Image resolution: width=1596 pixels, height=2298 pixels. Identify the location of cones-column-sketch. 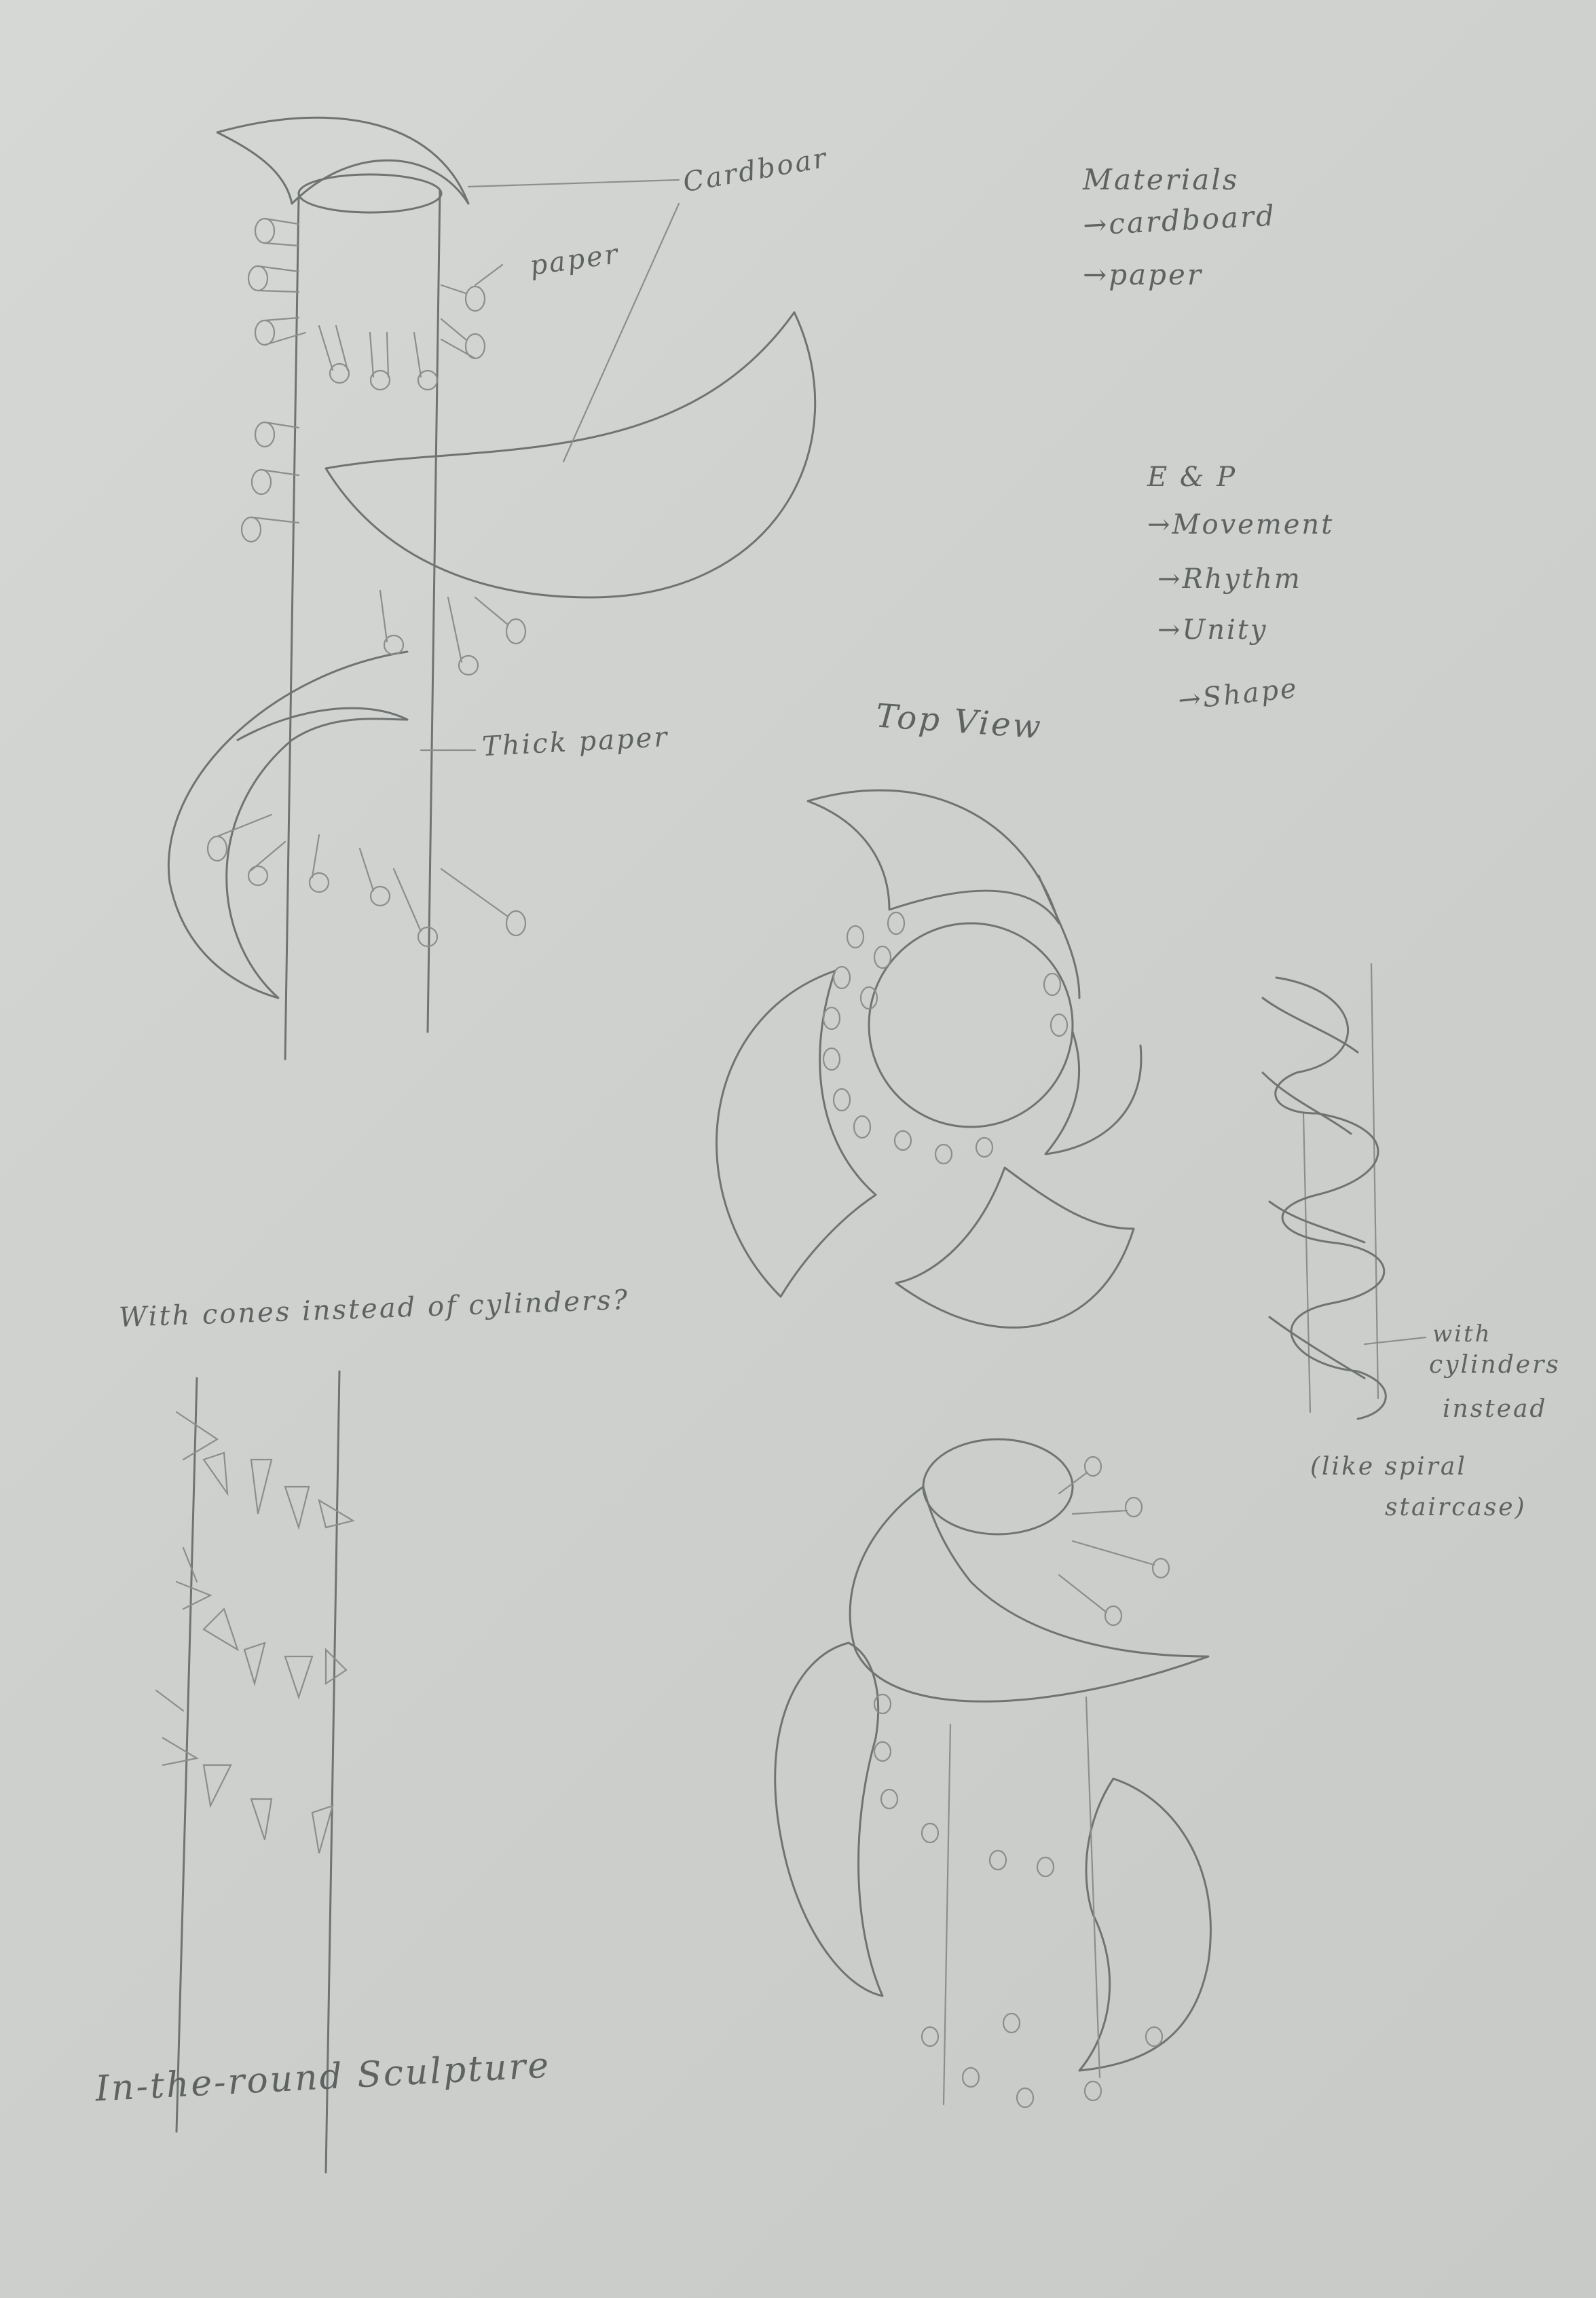
(255, 1772).